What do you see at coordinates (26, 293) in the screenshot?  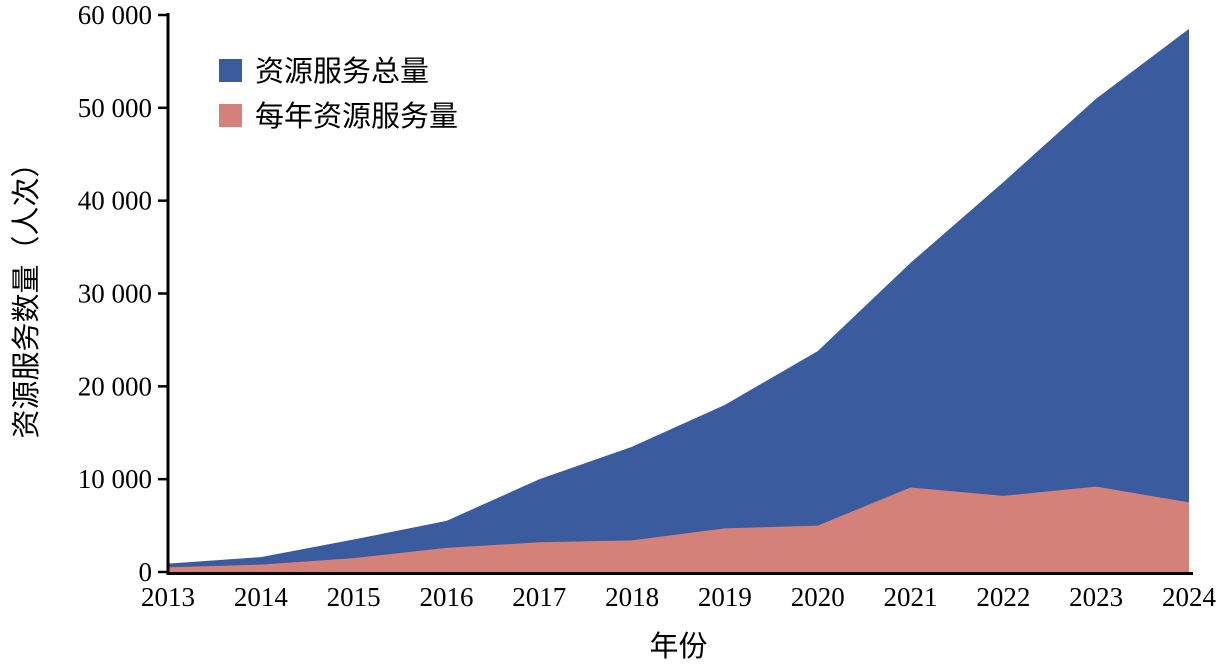 I see `y-axis-title: 资源服务数量（人次）` at bounding box center [26, 293].